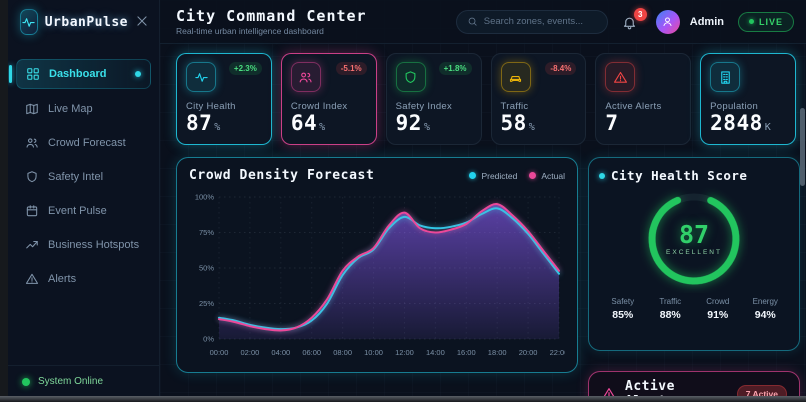  Describe the element at coordinates (206, 268) in the screenshot. I see `svg-text: 50%` at that location.